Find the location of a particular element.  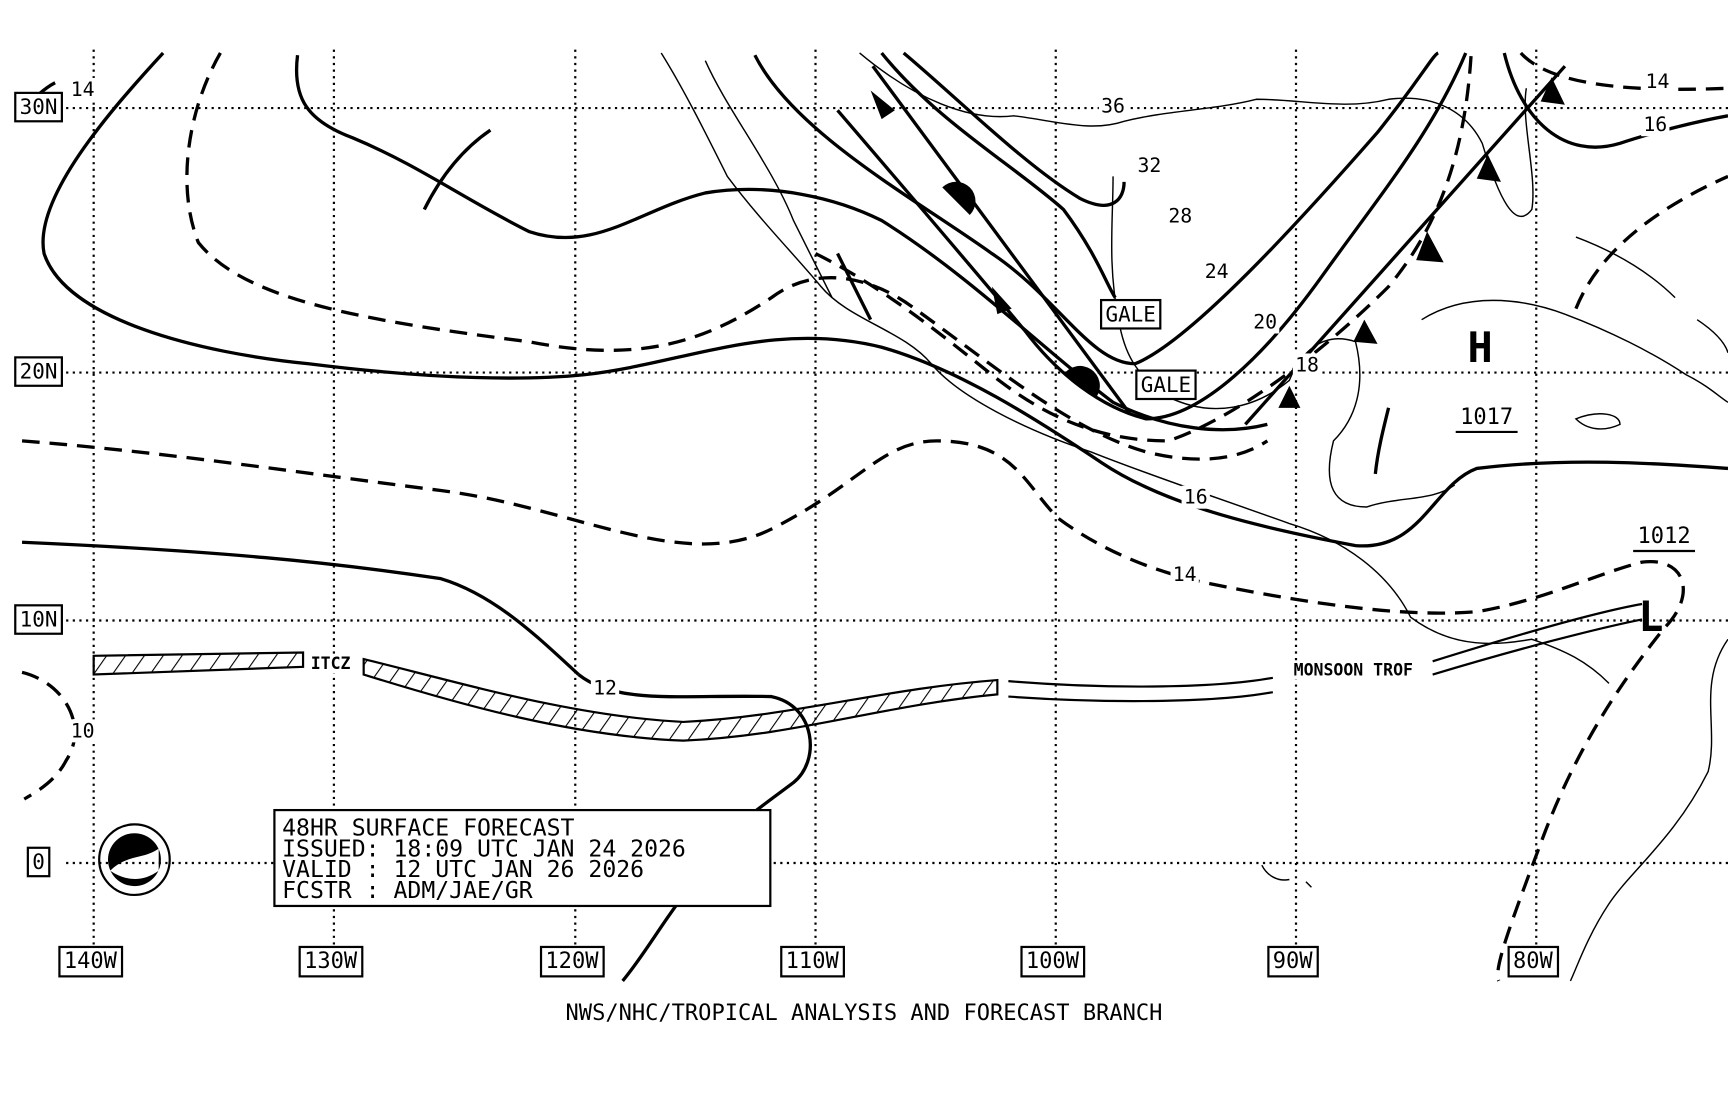

isobar-label: 32 is located at coordinates (1149, 165).